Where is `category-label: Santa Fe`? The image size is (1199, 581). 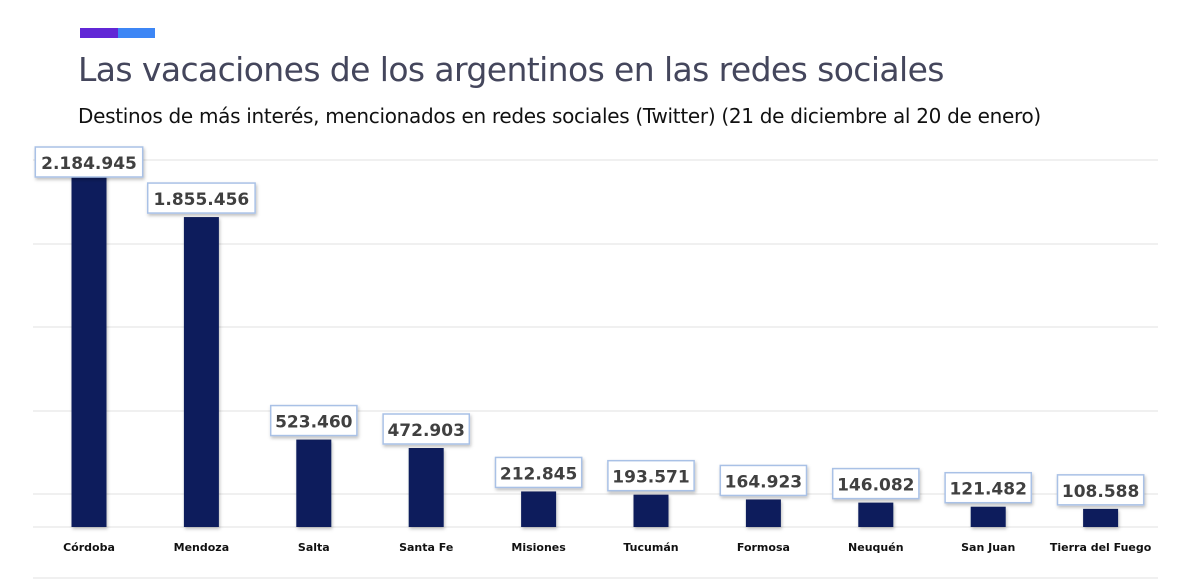
category-label: Santa Fe is located at coordinates (426, 547).